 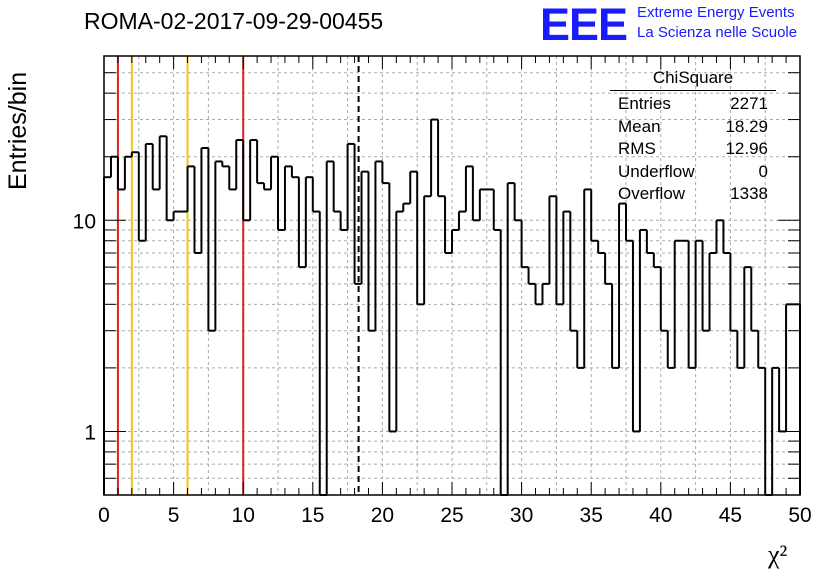 What do you see at coordinates (84, 221) in the screenshot?
I see `y-tick-label: 10` at bounding box center [84, 221].